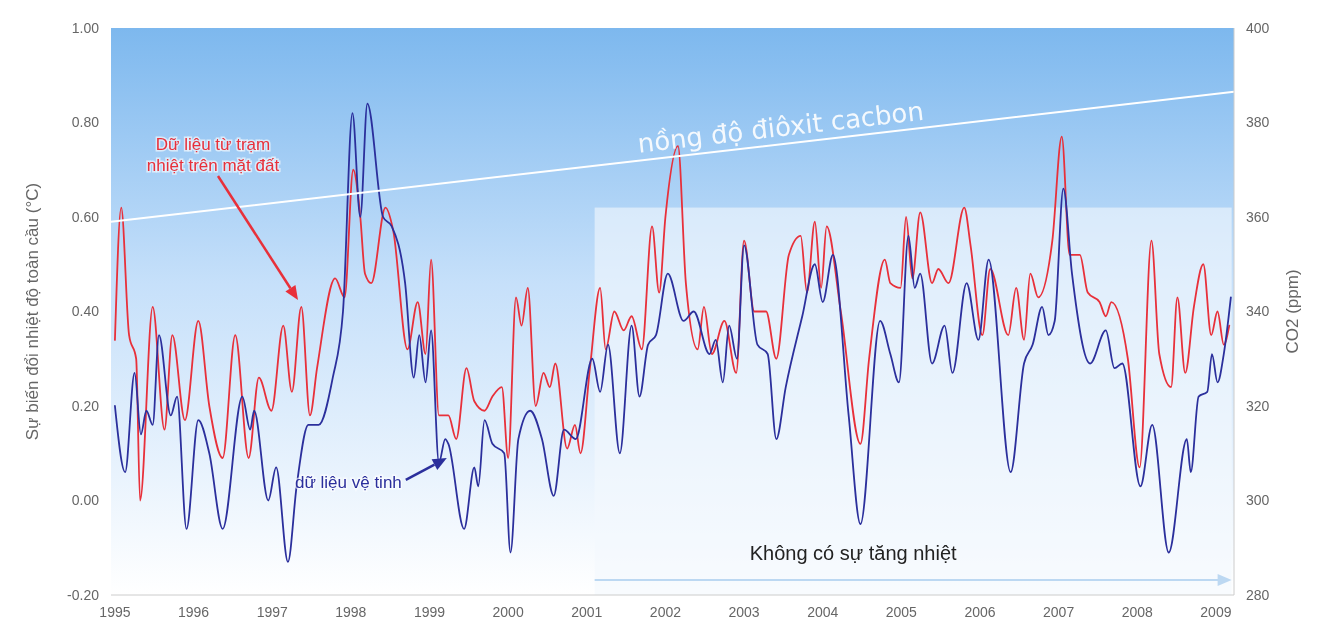 This screenshot has height=639, width=1325. I want to click on x-tick-label: 1998, so click(351, 612).